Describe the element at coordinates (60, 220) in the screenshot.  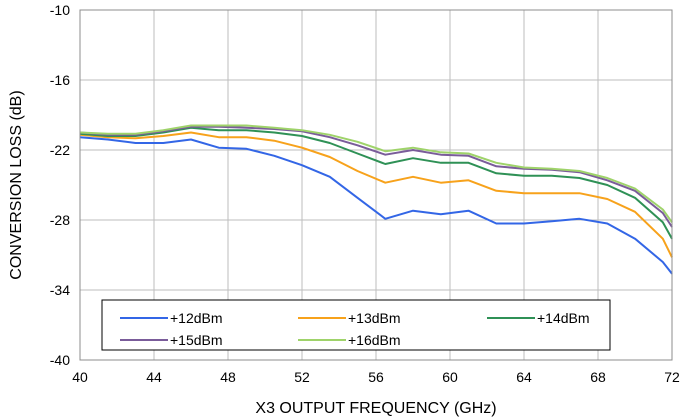
I see `y-tick-label: -28` at that location.